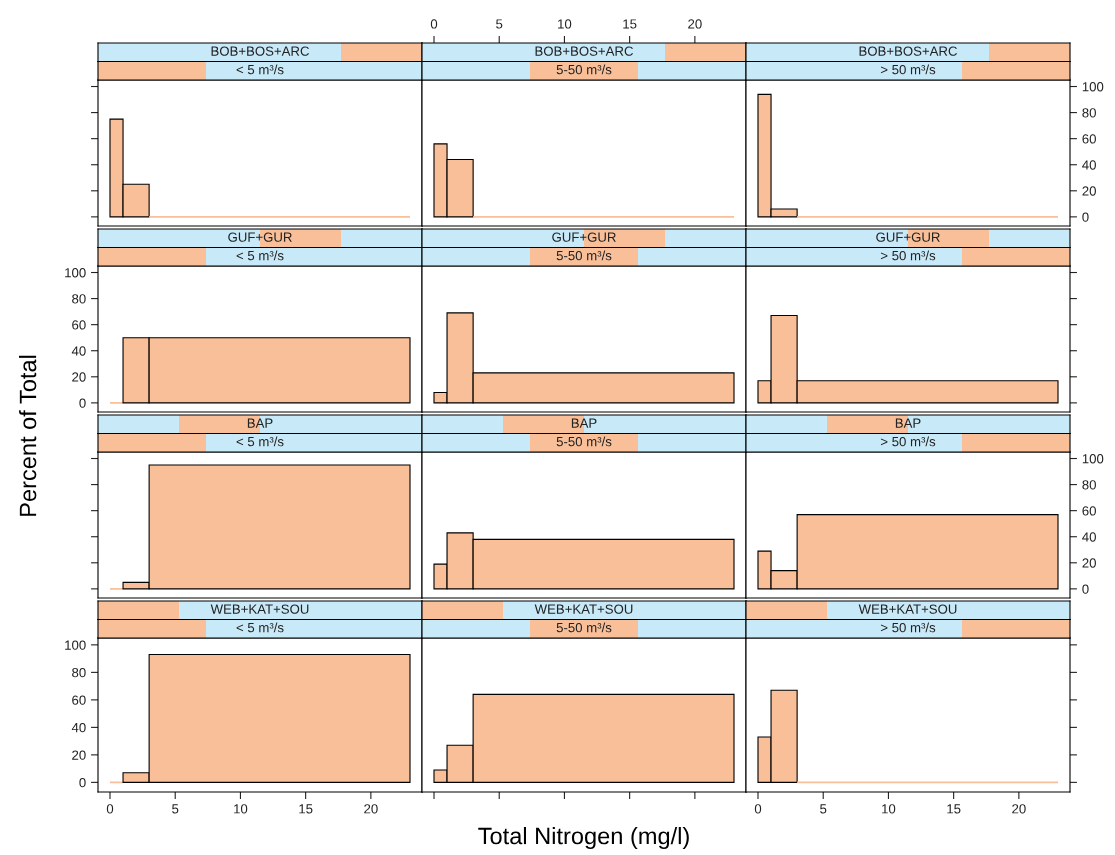  What do you see at coordinates (583, 838) in the screenshot?
I see `x-axis-title: Total Nitrogen (mg/l)` at bounding box center [583, 838].